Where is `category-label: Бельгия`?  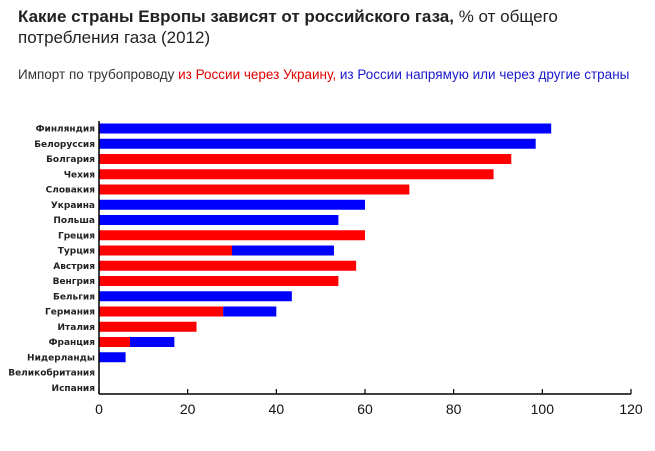
category-label: Бельгия is located at coordinates (74, 297).